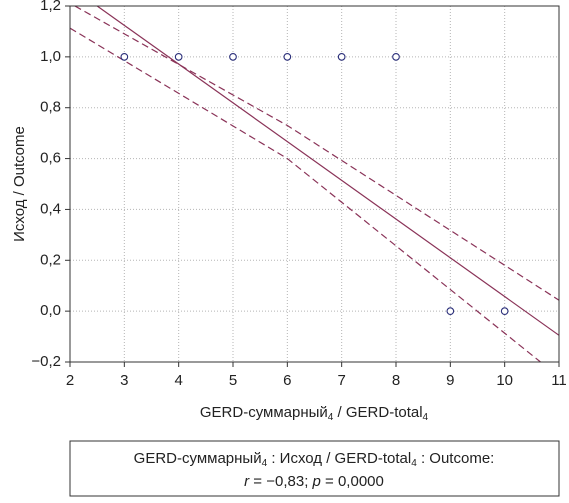 Image resolution: width=569 pixels, height=503 pixels. What do you see at coordinates (50, 7) in the screenshot?
I see `y-tick-label: 1,2` at bounding box center [50, 7].